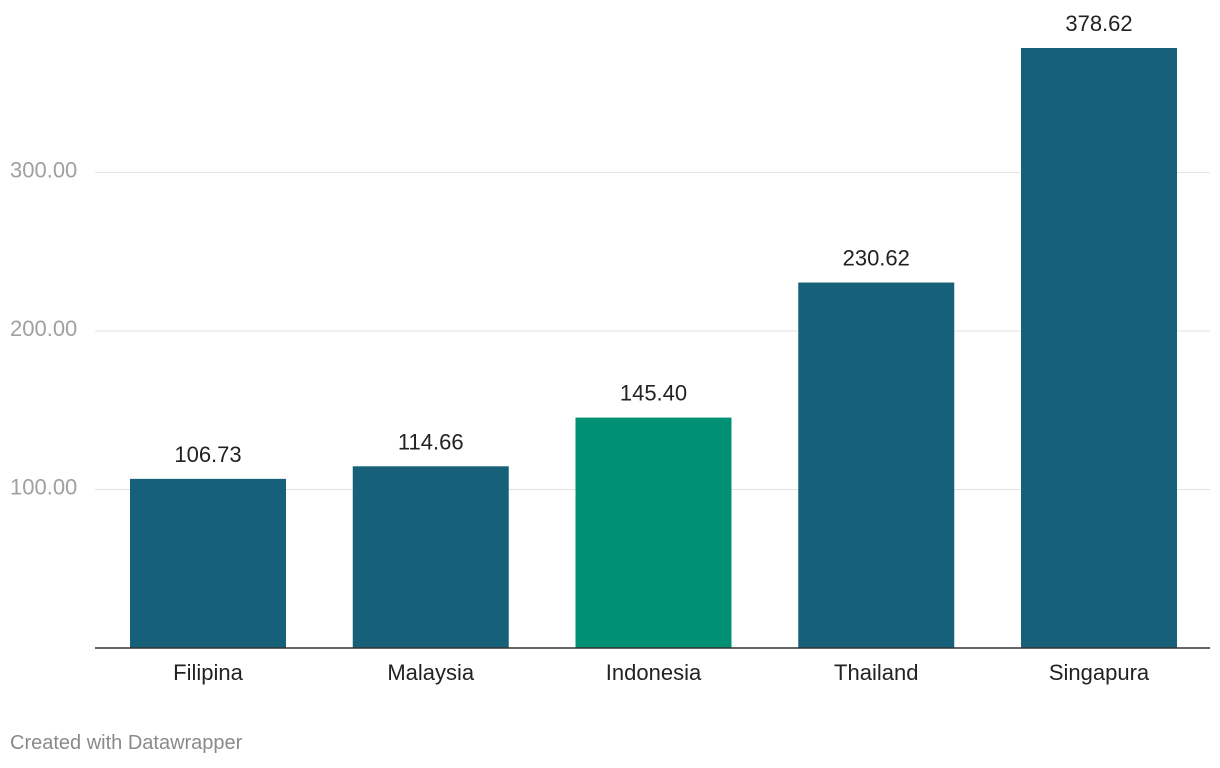 The image size is (1220, 768). What do you see at coordinates (654, 672) in the screenshot?
I see `x-tick-label-indonesia: Indonesia` at bounding box center [654, 672].